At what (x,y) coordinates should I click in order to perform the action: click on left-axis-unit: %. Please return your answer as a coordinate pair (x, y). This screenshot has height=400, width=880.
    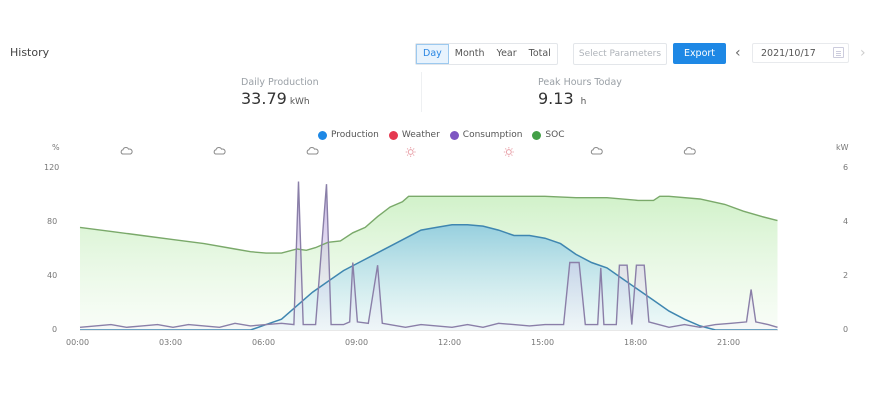
    Looking at the image, I should click on (56, 147).